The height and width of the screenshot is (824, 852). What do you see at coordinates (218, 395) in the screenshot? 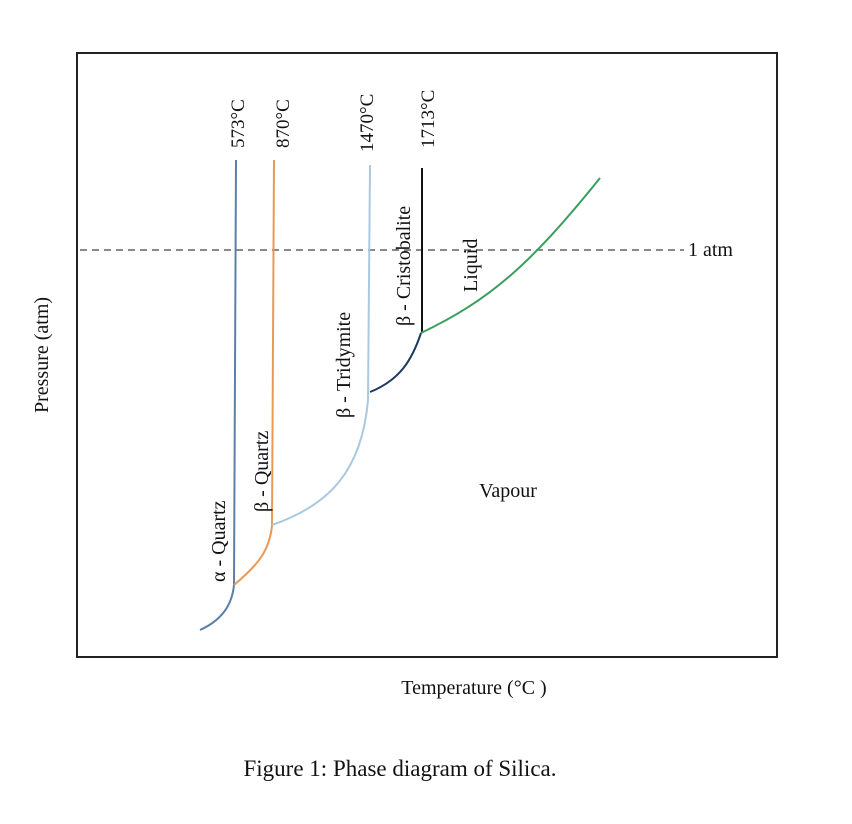
I see `alpha-quartz-boundary` at bounding box center [218, 395].